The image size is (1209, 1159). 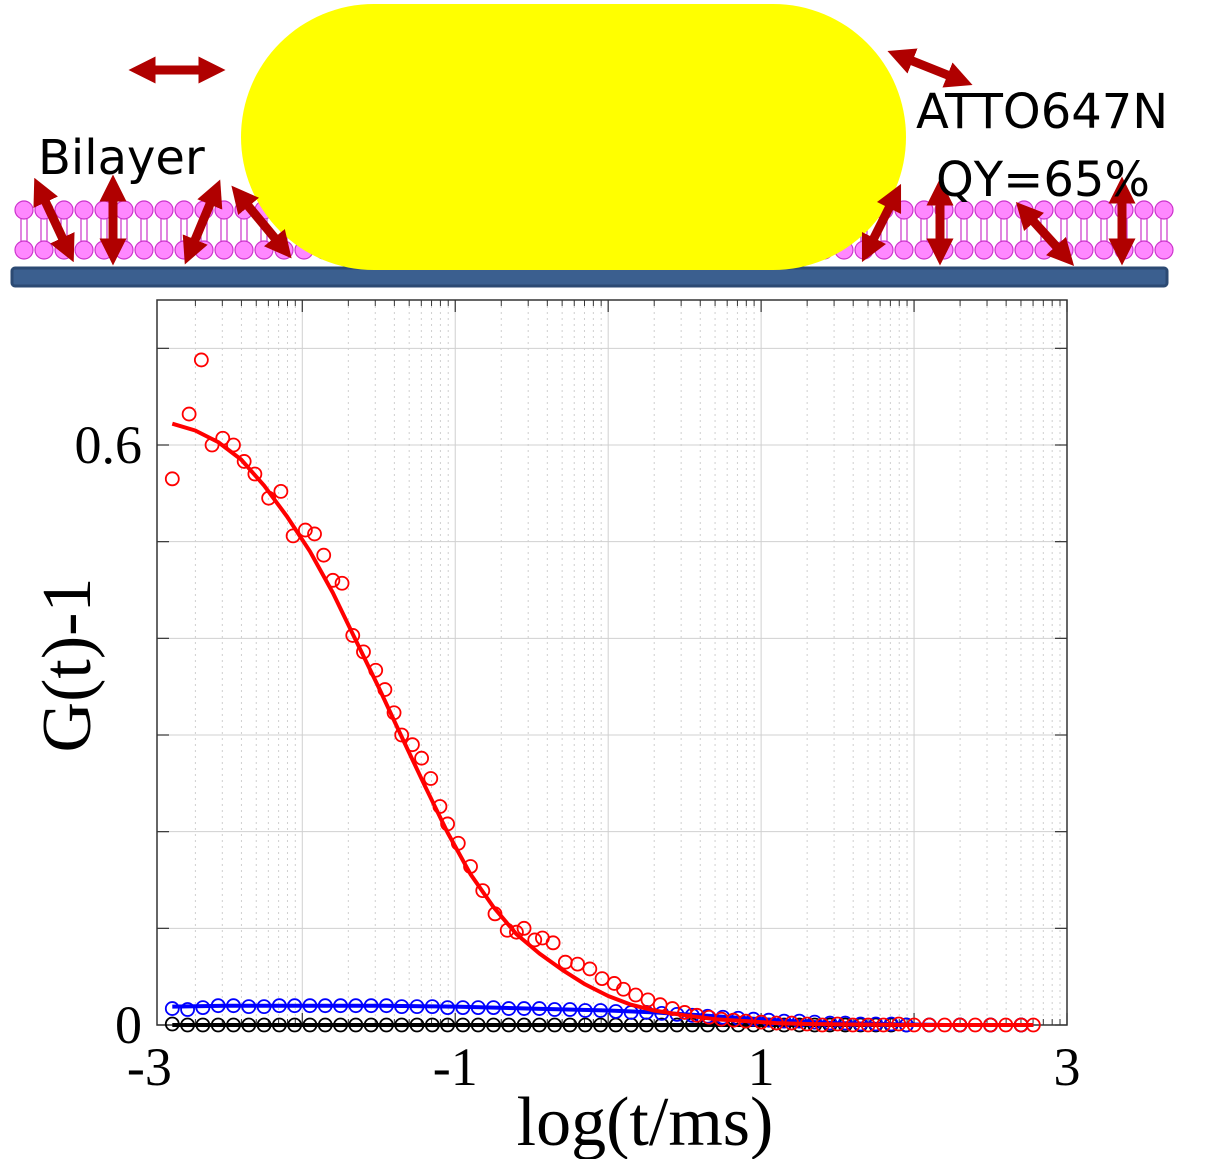 I want to click on x-axis-label: log(t/ms), so click(x=645, y=1121).